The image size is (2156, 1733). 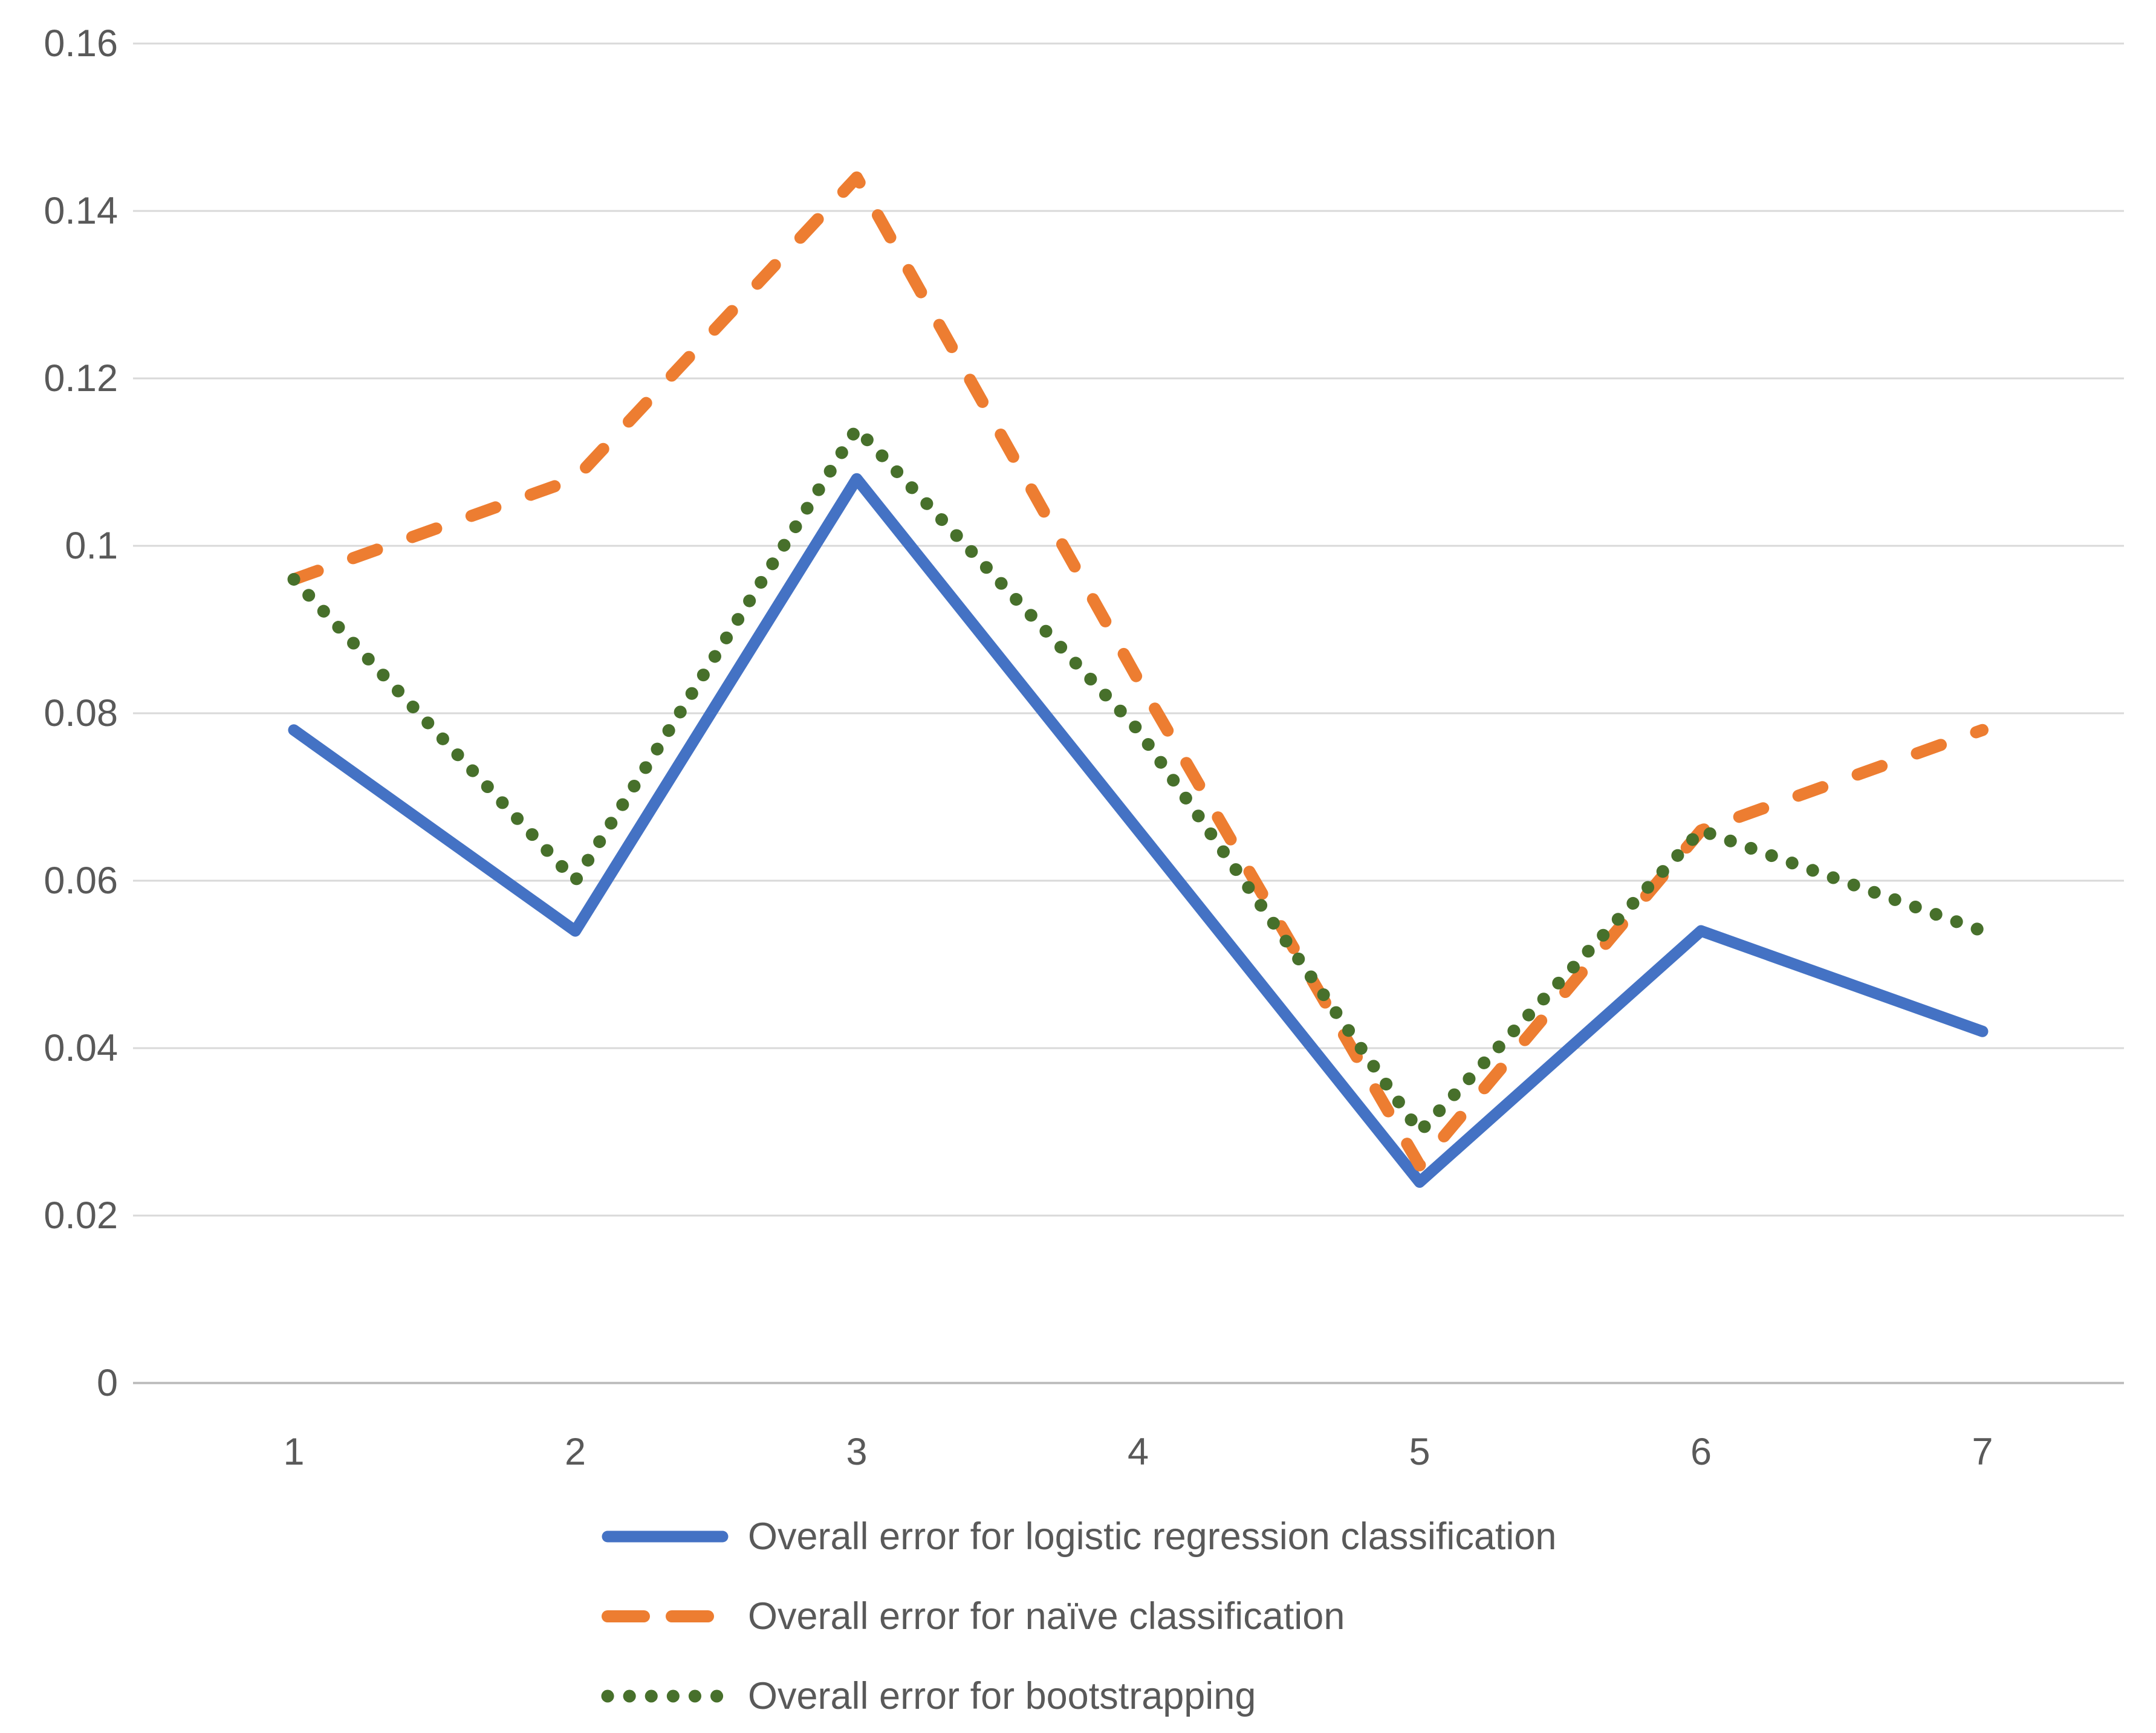 I want to click on x-tick-label: 5, so click(x=1419, y=1452).